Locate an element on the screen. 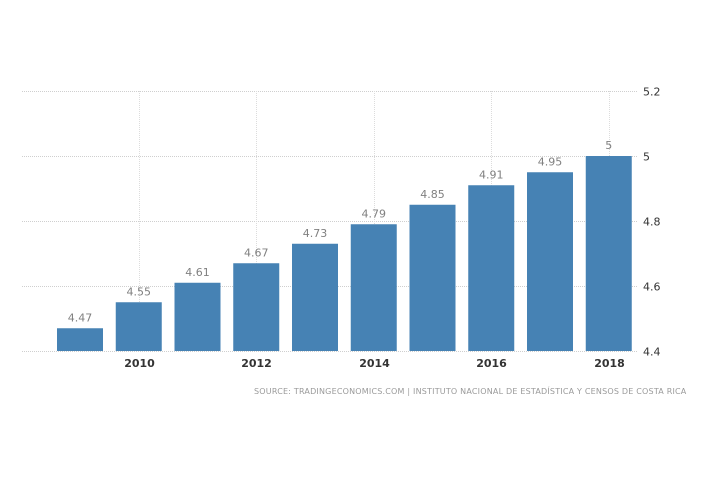 Image resolution: width=720 pixels, height=480 pixels. bar-2016 is located at coordinates (491, 268).